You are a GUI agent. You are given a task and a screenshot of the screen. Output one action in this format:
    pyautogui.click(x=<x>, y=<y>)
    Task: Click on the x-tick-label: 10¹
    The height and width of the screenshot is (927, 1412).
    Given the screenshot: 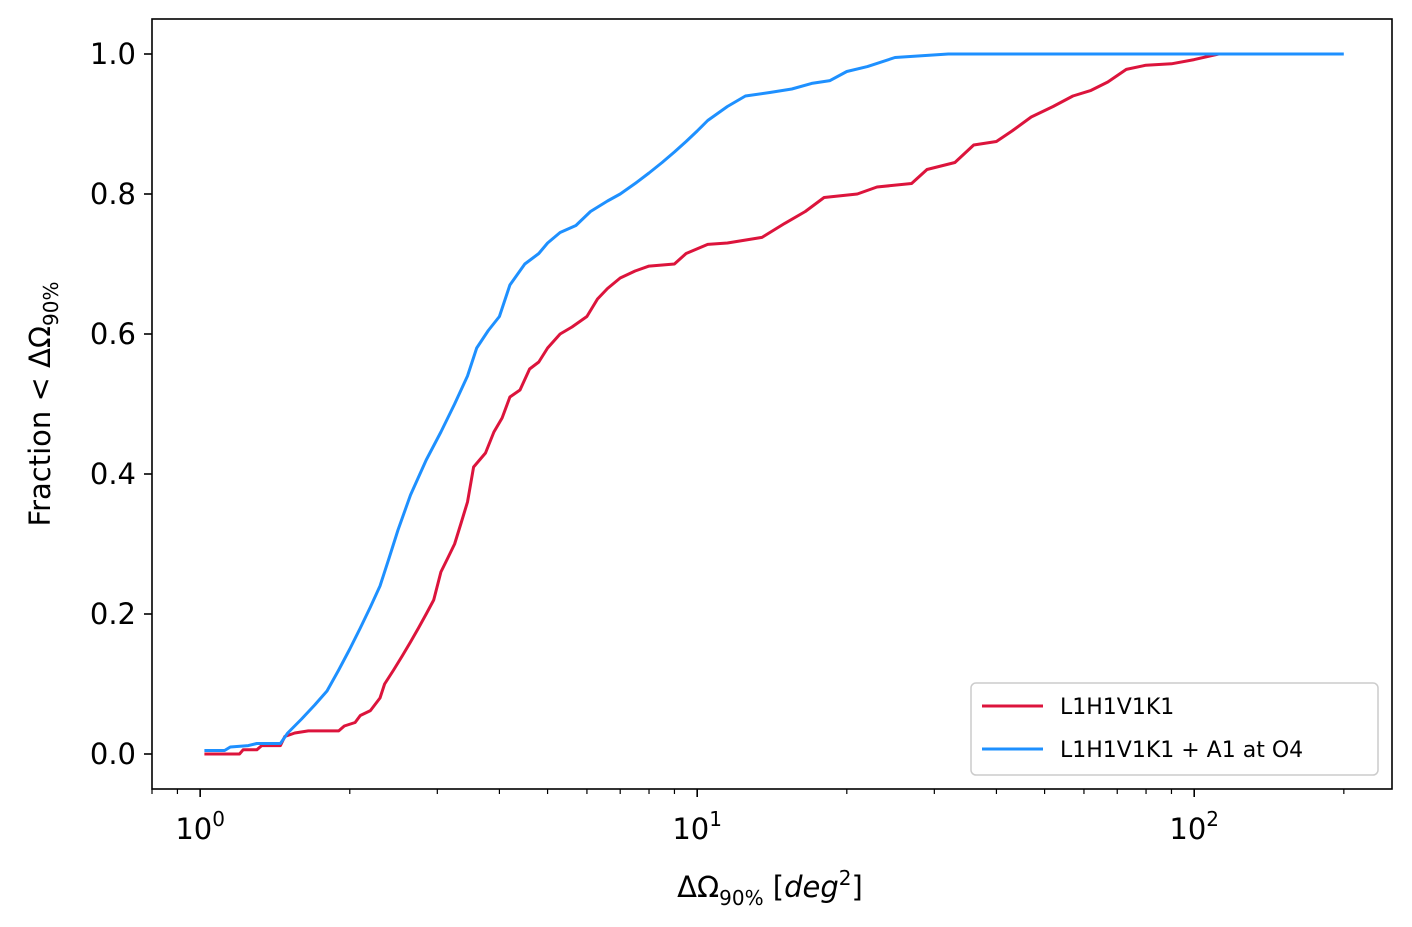 What is the action you would take?
    pyautogui.click(x=697, y=826)
    